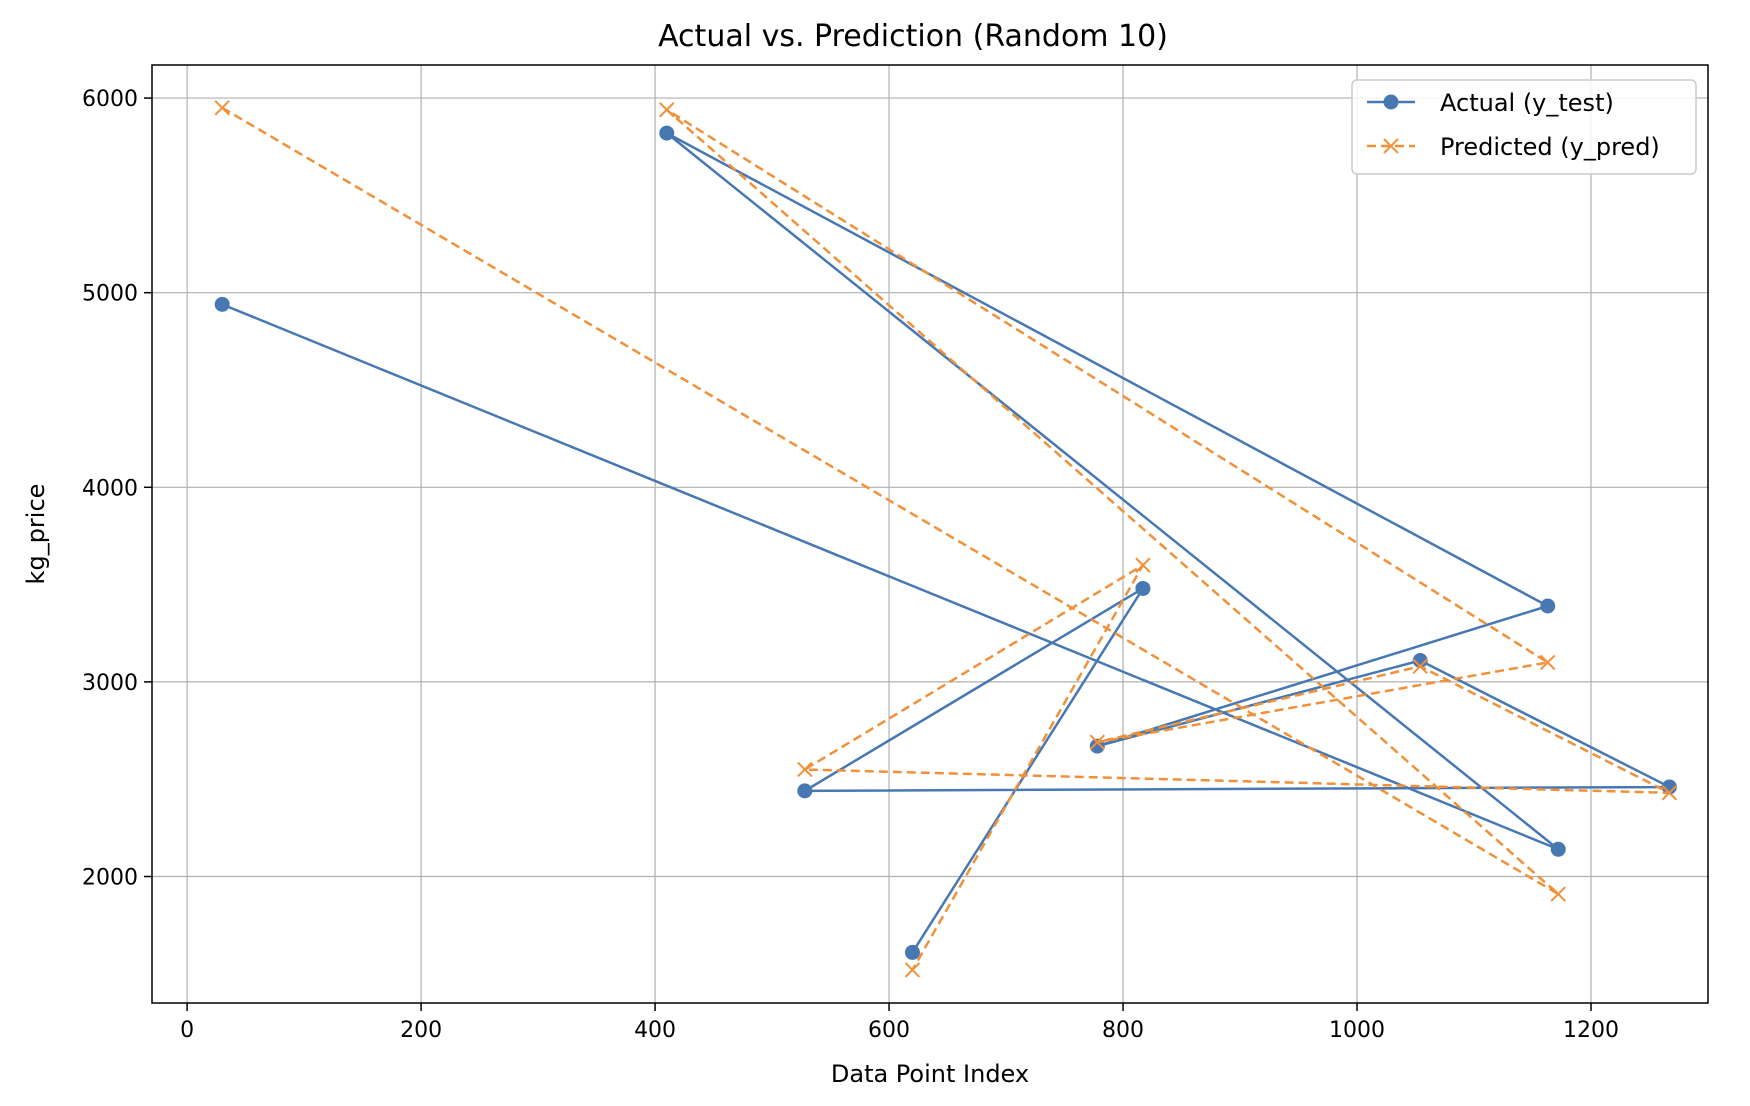  What do you see at coordinates (655, 1030) in the screenshot?
I see `x-tick-label: 400` at bounding box center [655, 1030].